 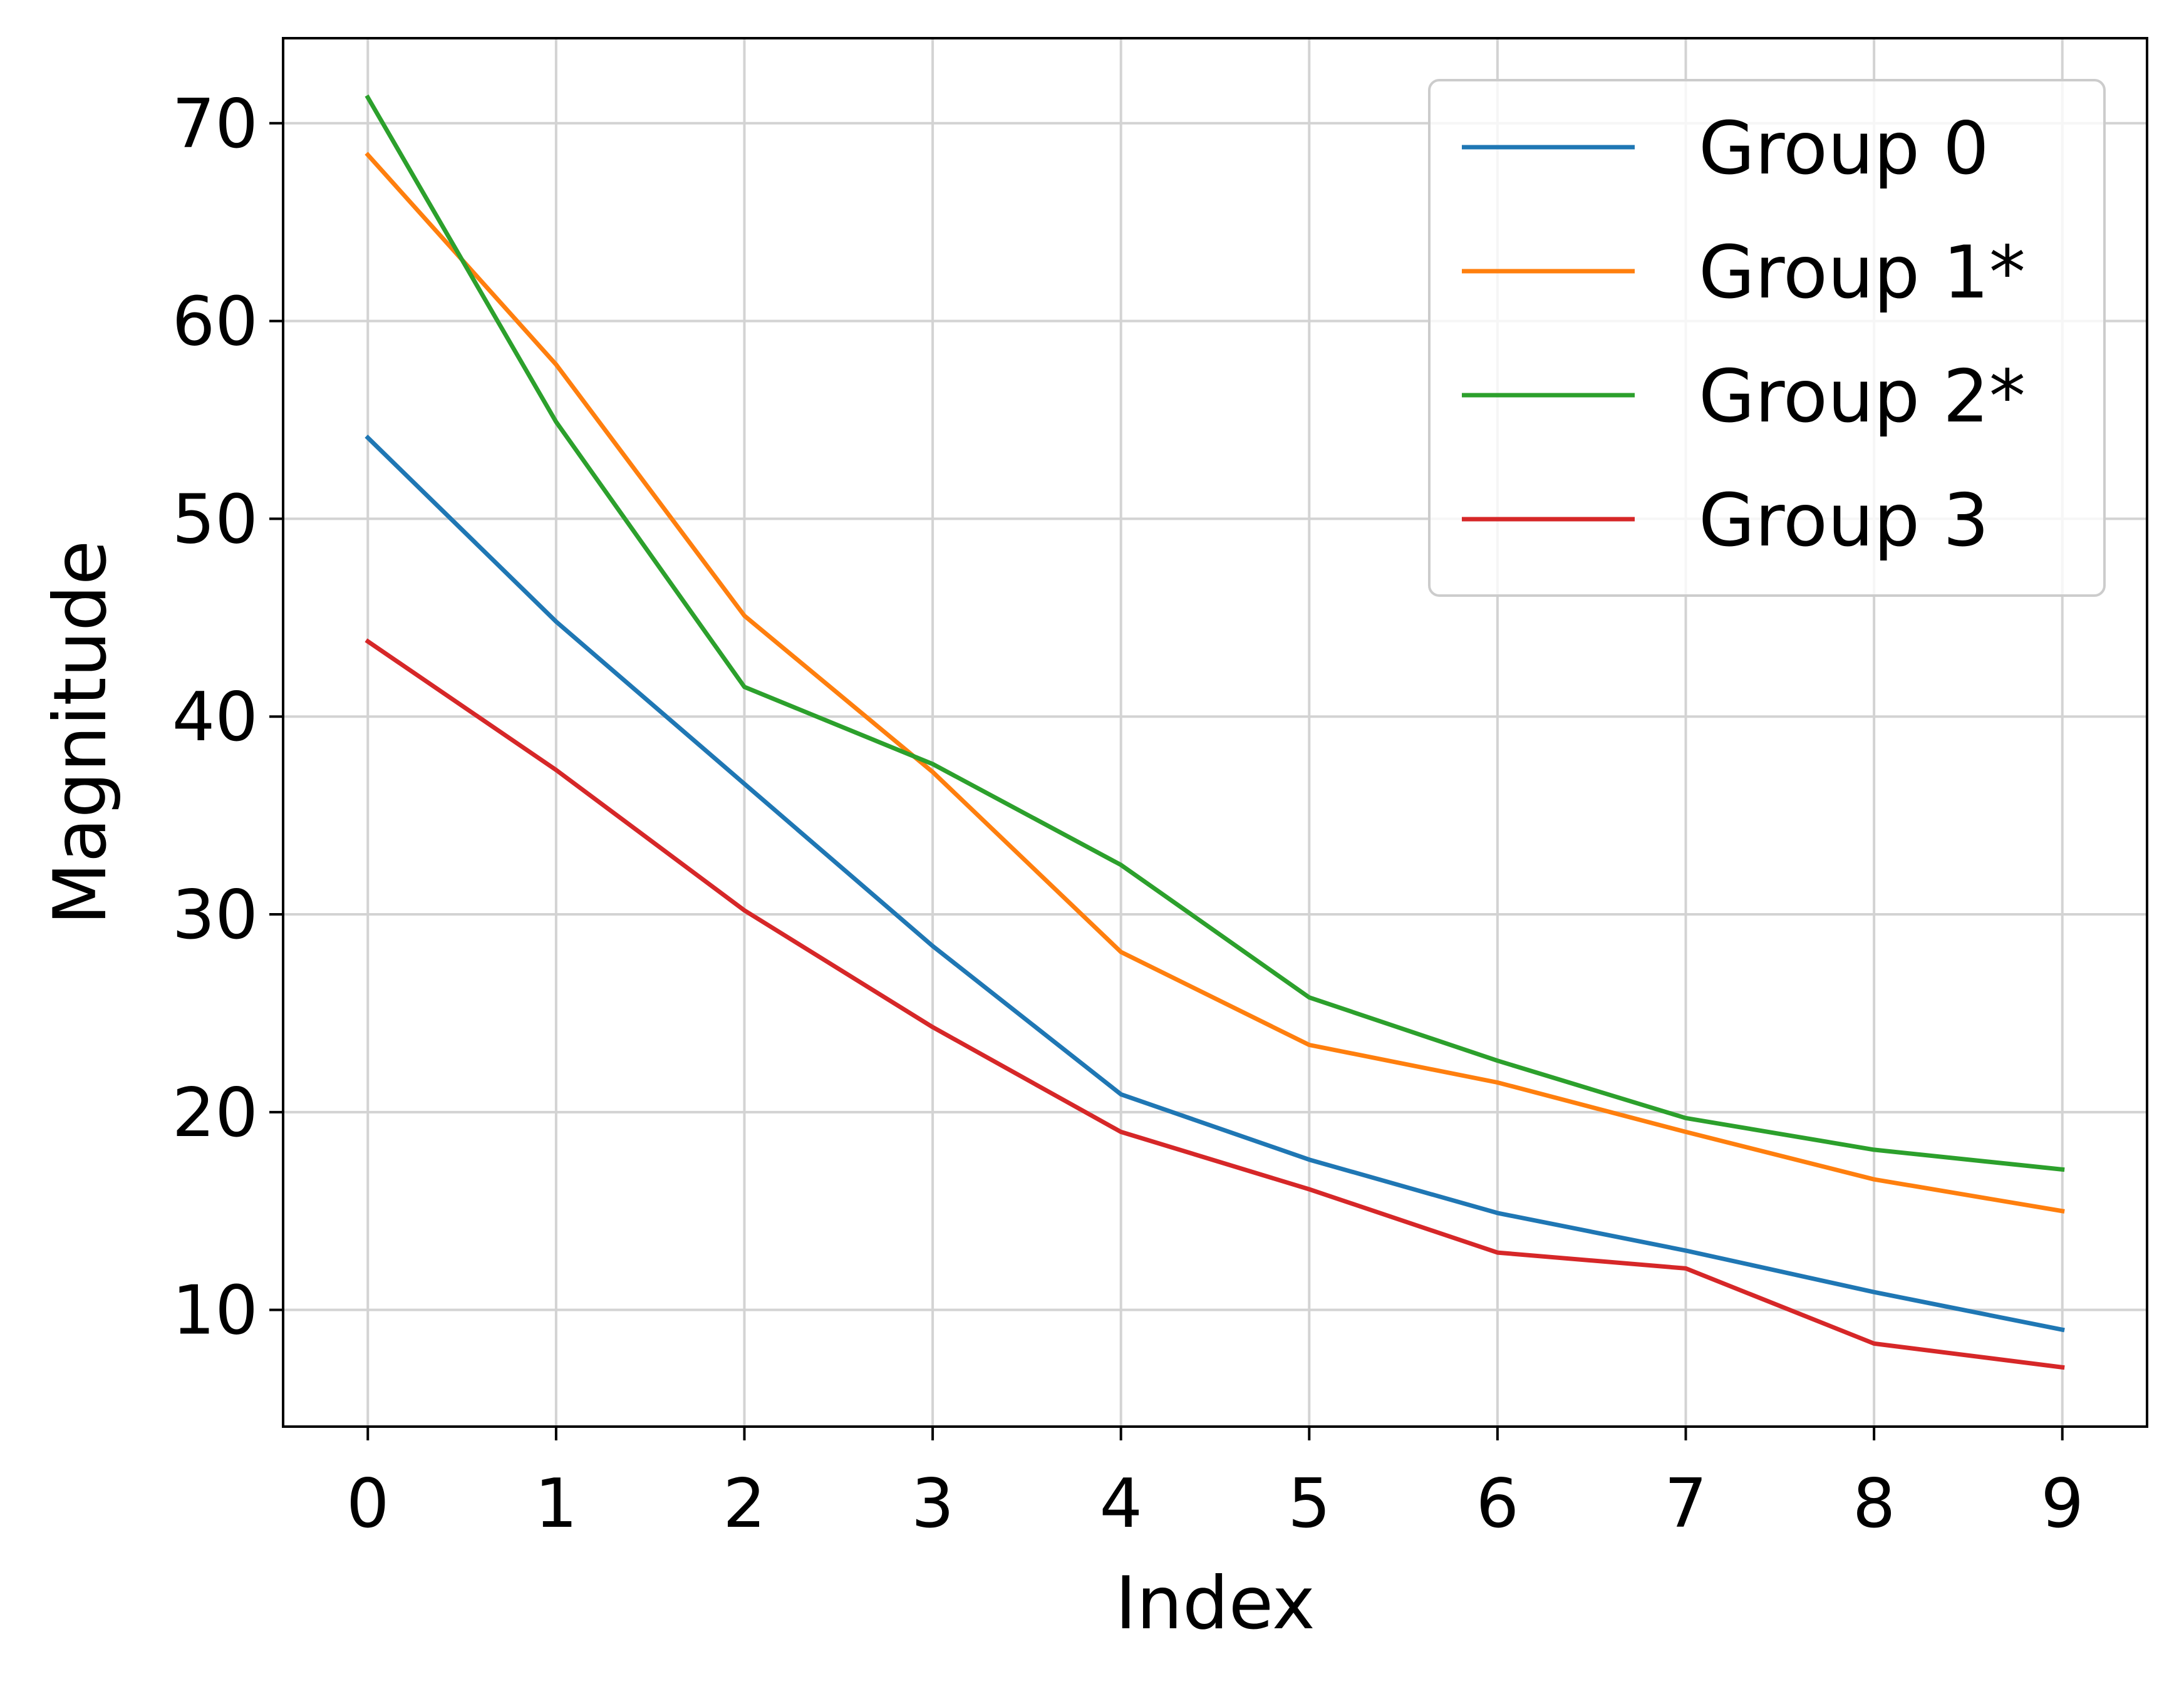 I want to click on x-tick-label: 9, so click(x=2062, y=1504).